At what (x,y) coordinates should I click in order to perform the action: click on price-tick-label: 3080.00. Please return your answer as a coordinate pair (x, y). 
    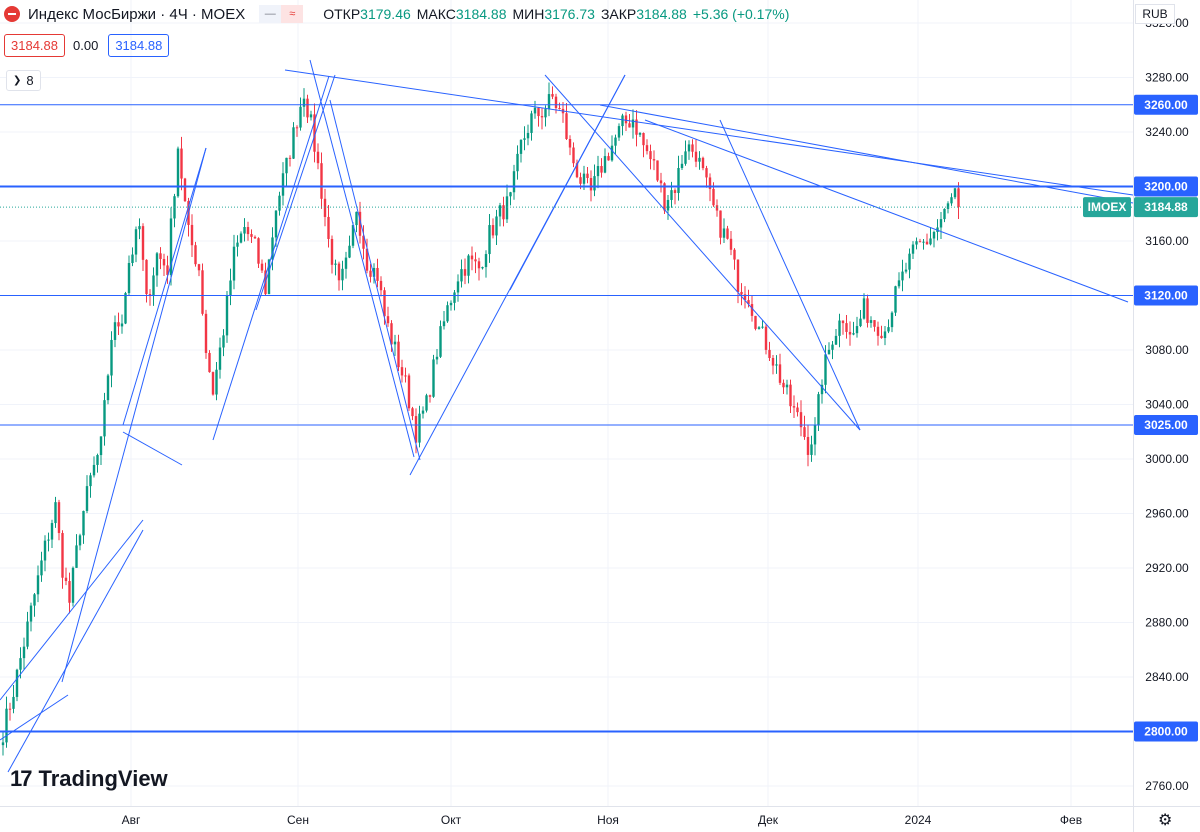
    Looking at the image, I should click on (1167, 350).